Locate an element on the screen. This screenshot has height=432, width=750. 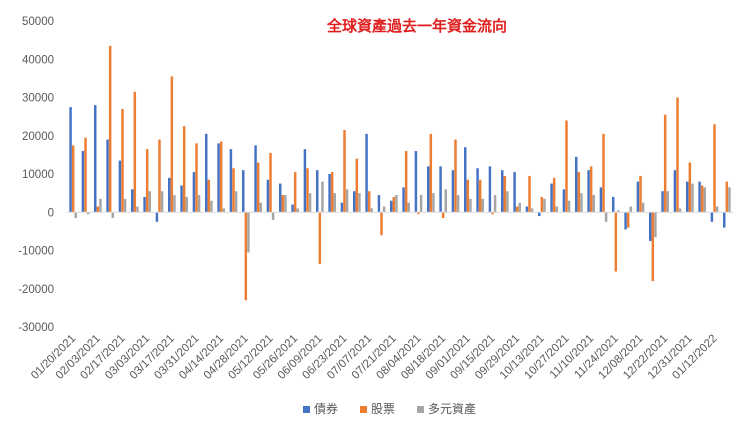
legend-label: 債券 is located at coordinates (326, 408).